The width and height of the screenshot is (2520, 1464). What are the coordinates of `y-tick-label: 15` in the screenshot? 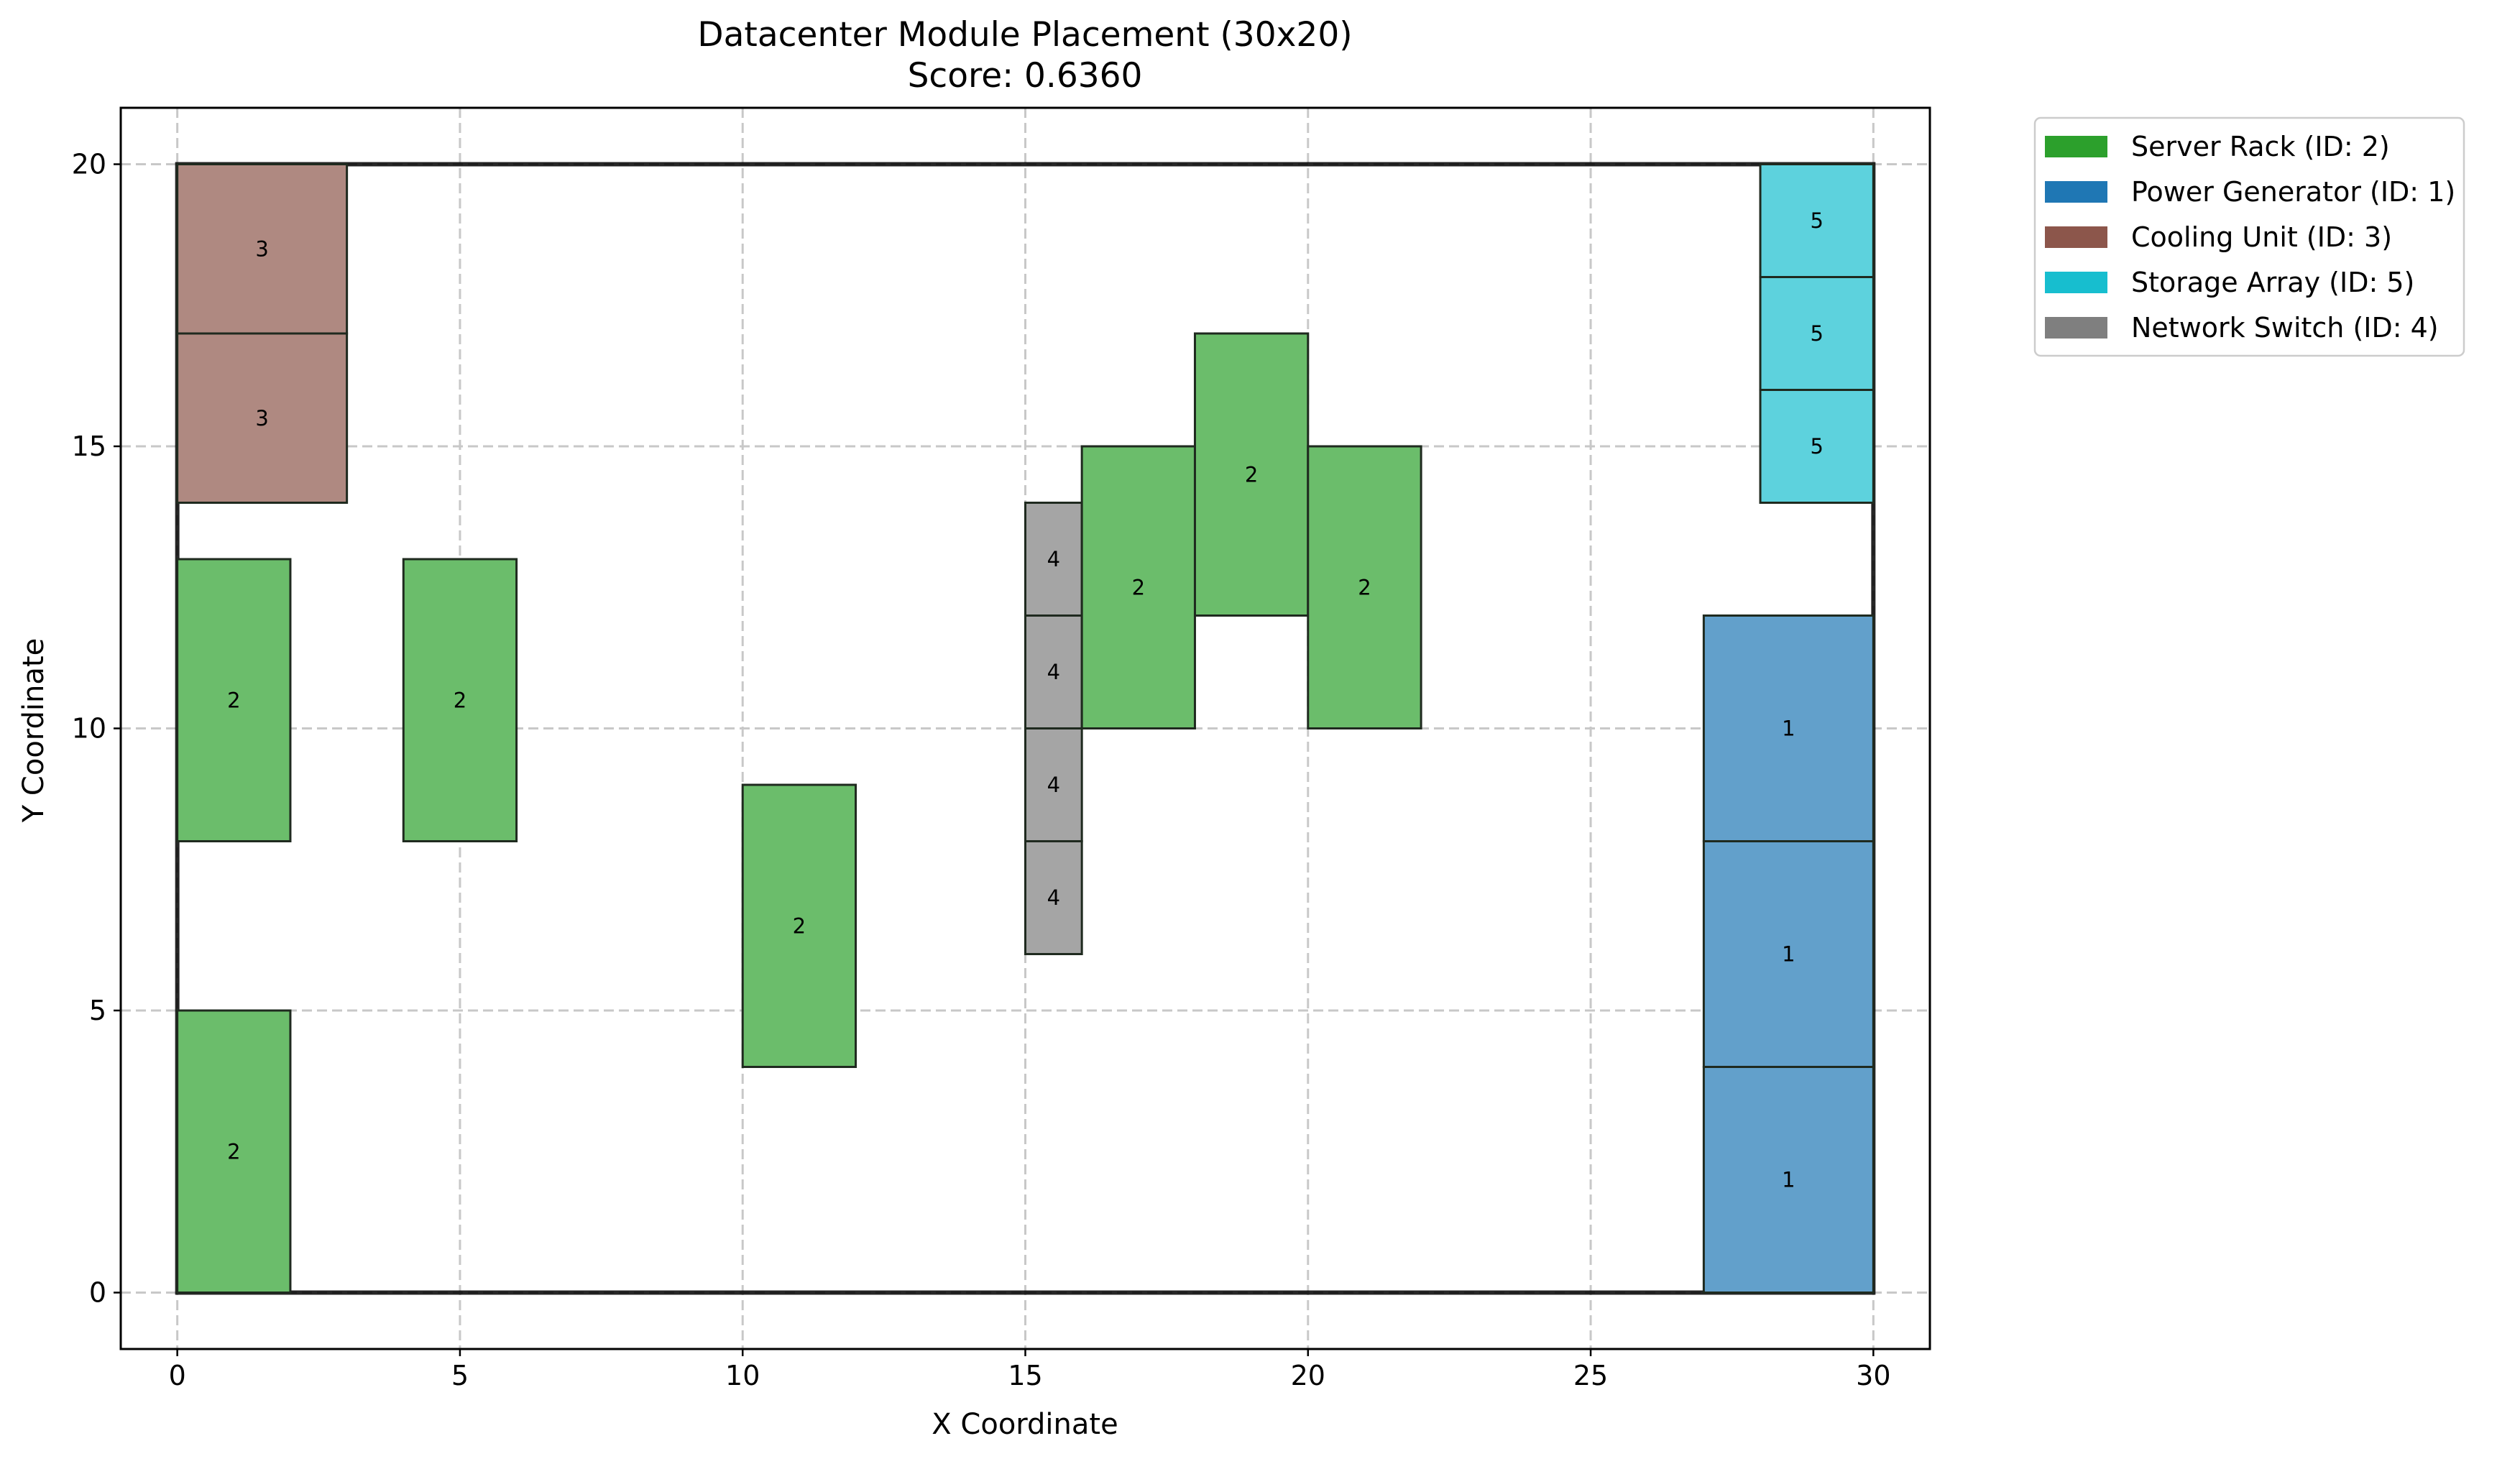 It's located at (89, 446).